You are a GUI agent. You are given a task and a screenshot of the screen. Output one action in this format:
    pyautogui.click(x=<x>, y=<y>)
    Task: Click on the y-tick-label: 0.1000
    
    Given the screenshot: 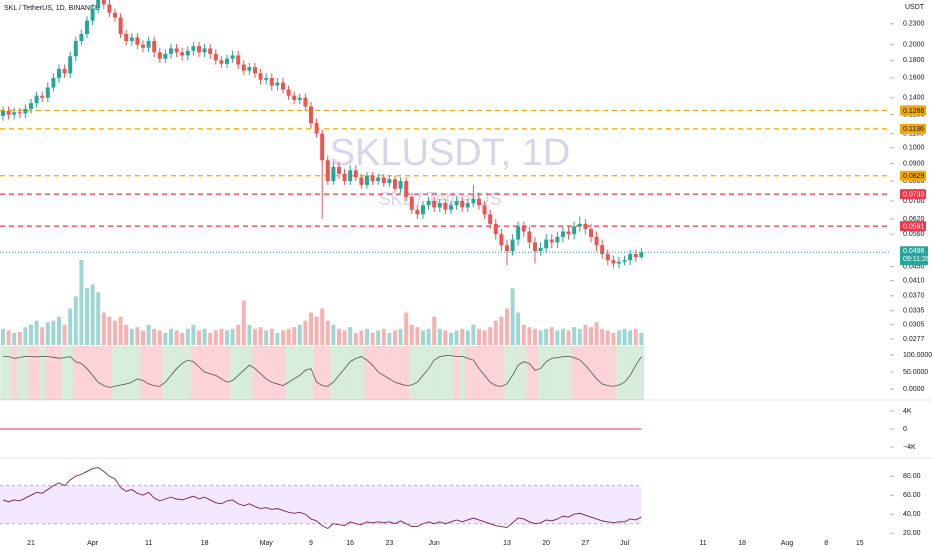 What is the action you would take?
    pyautogui.click(x=914, y=148)
    